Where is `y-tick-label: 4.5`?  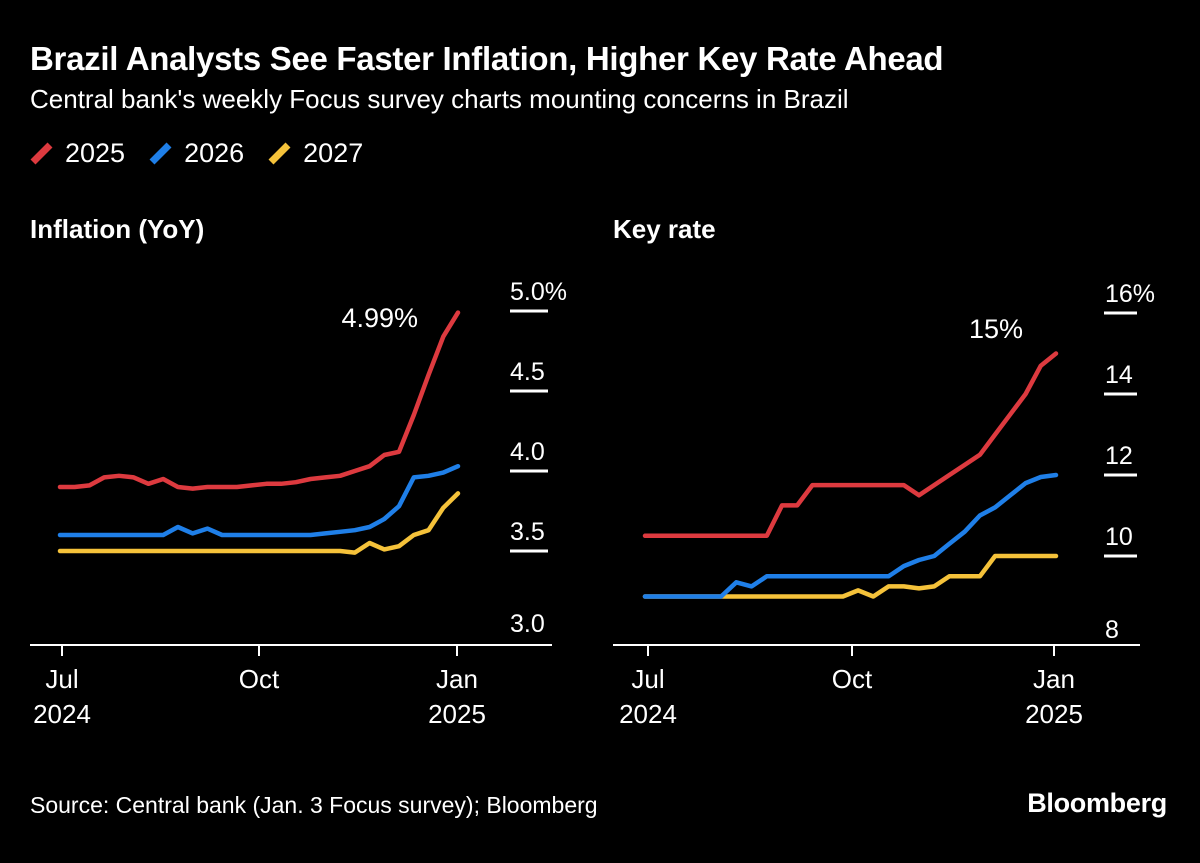
y-tick-label: 4.5 is located at coordinates (527, 372).